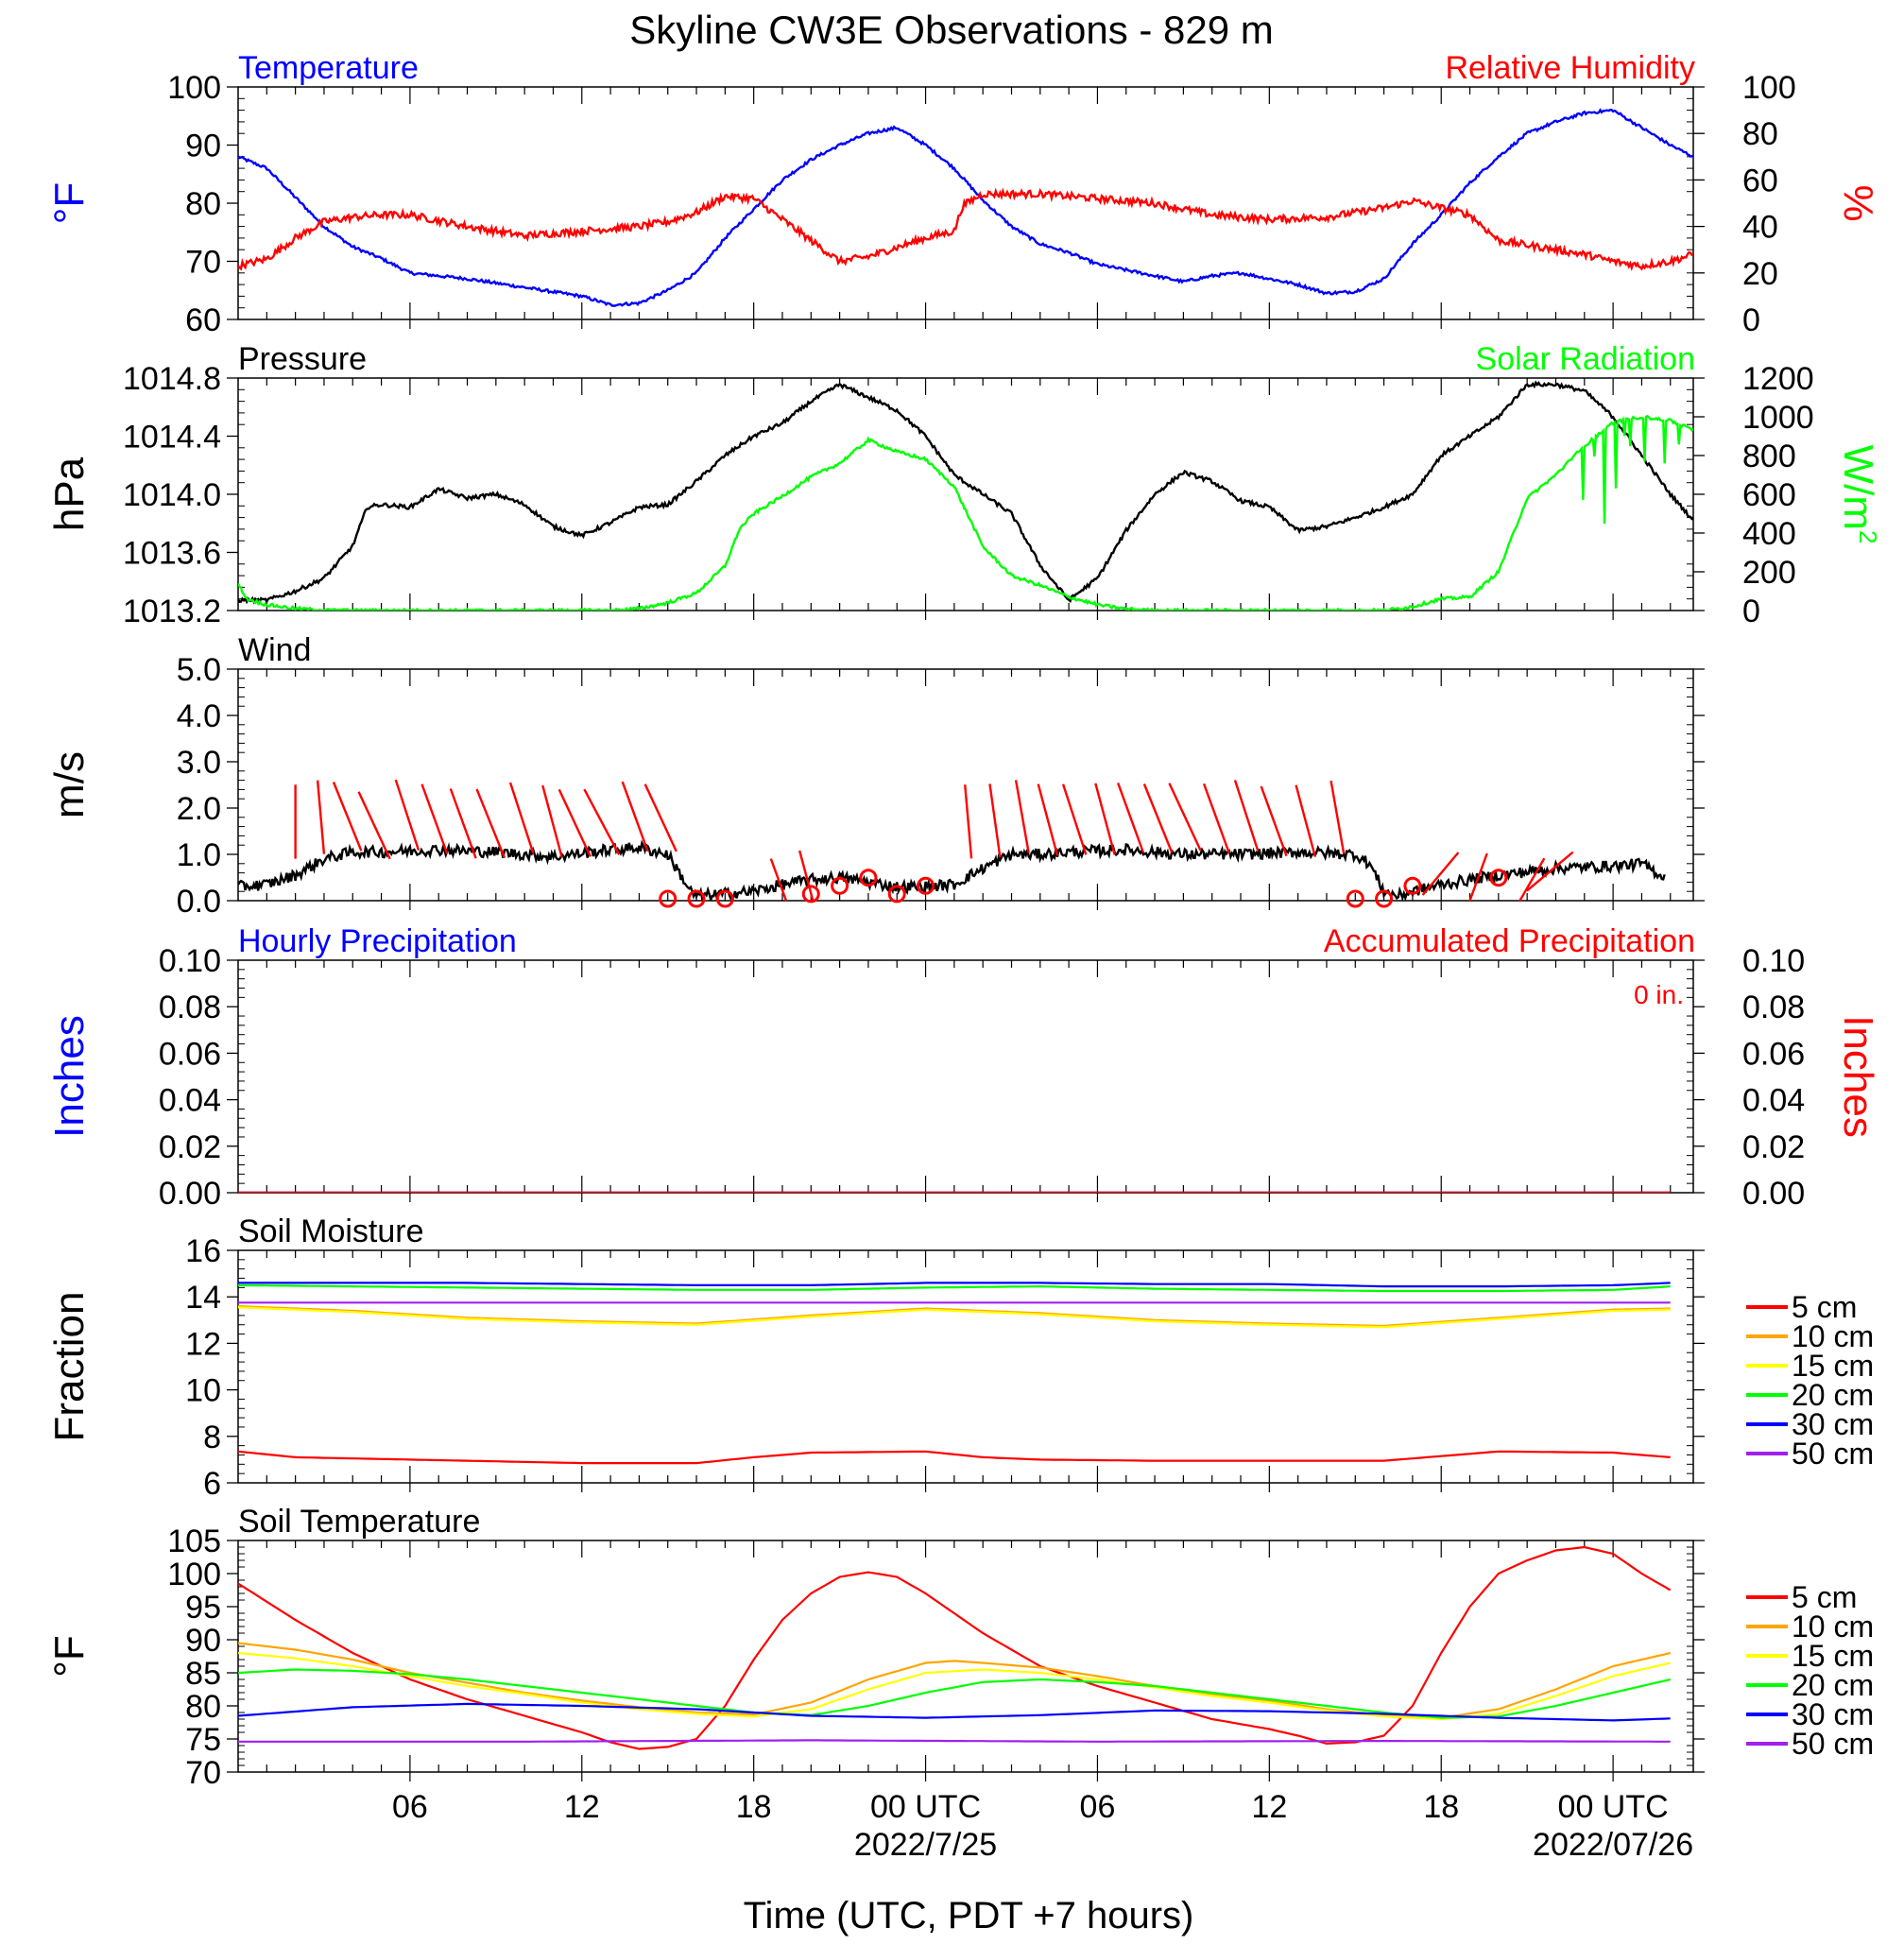  I want to click on right-y-tick-label: 400, so click(1769, 534).